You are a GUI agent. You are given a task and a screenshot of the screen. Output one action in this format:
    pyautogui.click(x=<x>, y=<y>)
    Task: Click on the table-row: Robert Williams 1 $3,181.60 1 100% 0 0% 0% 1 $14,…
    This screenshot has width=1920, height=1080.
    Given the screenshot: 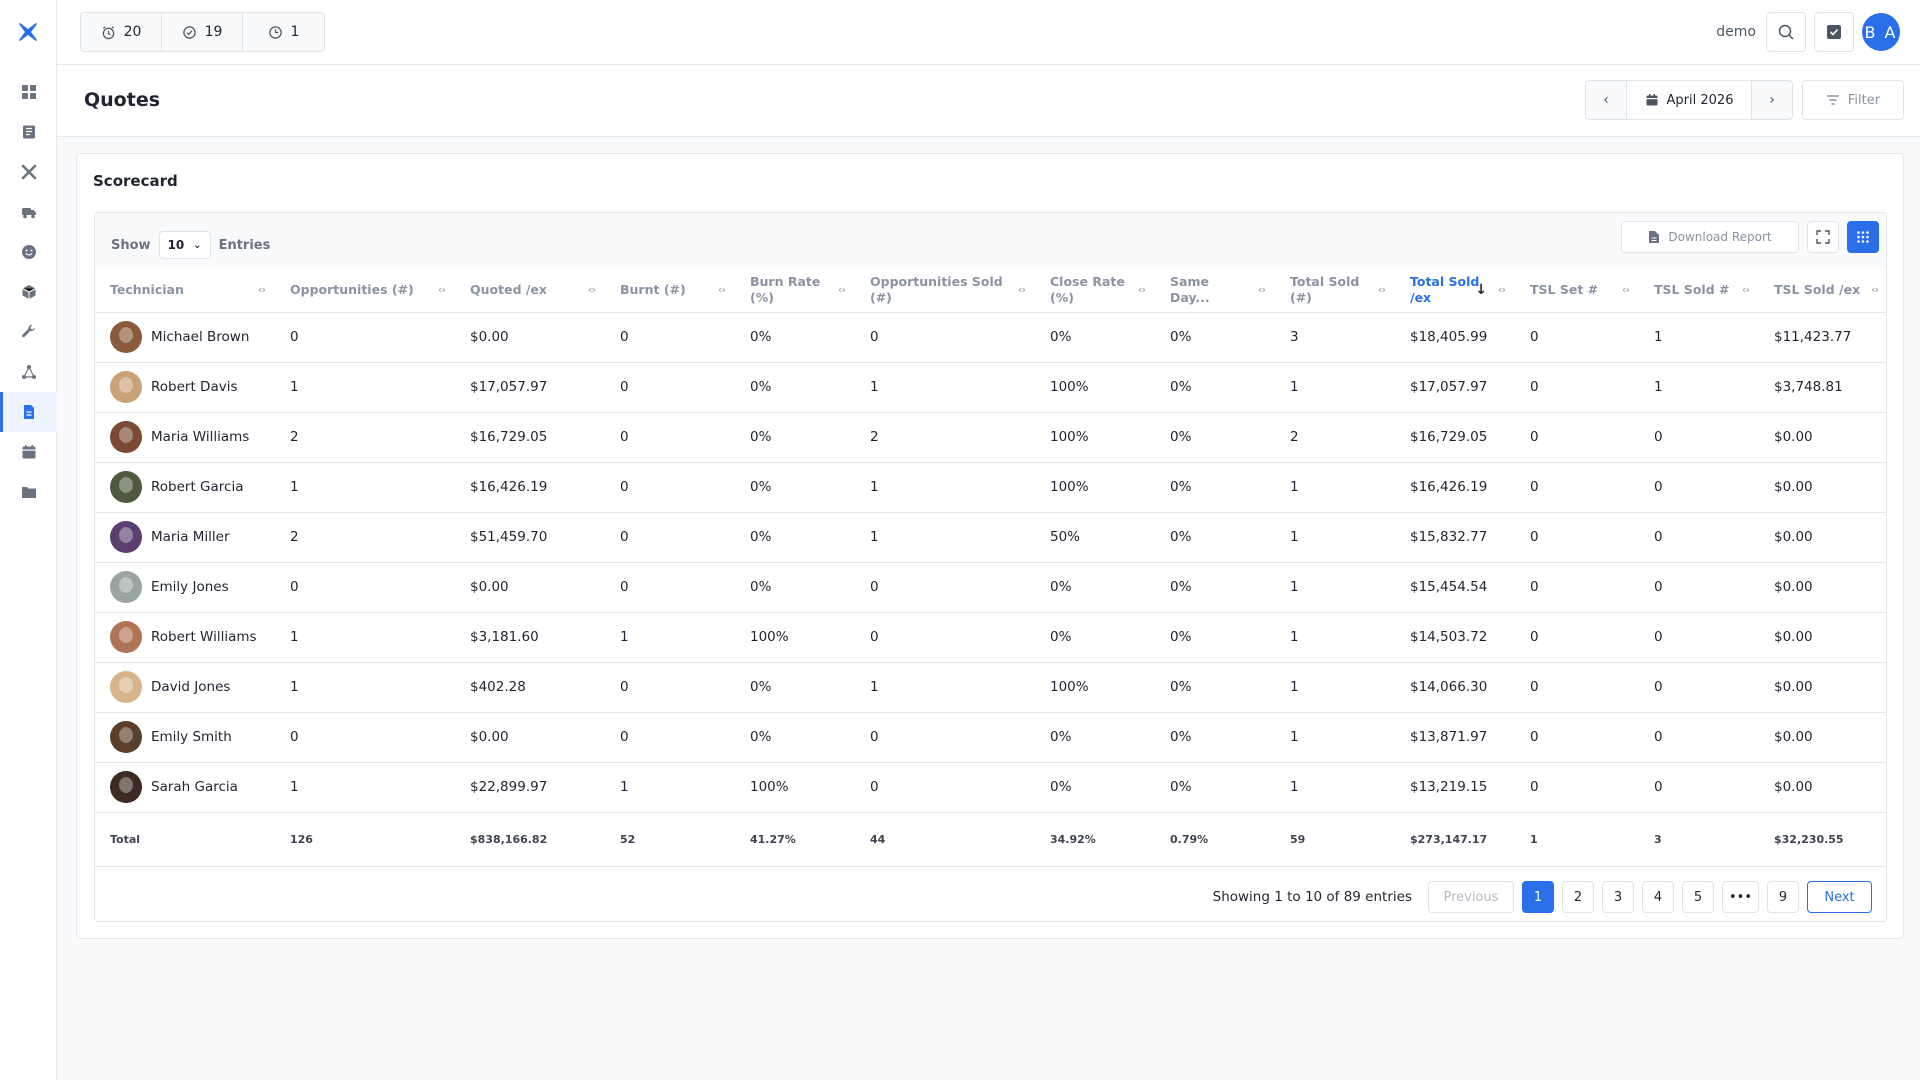 What is the action you would take?
    pyautogui.click(x=990, y=637)
    